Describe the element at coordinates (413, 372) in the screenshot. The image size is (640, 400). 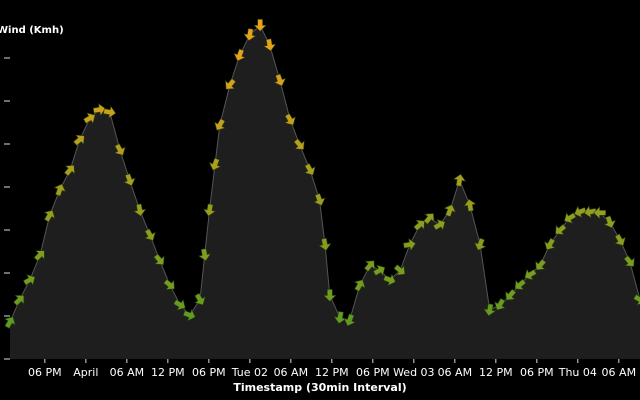
I see `x-tick-label: Wed 03` at that location.